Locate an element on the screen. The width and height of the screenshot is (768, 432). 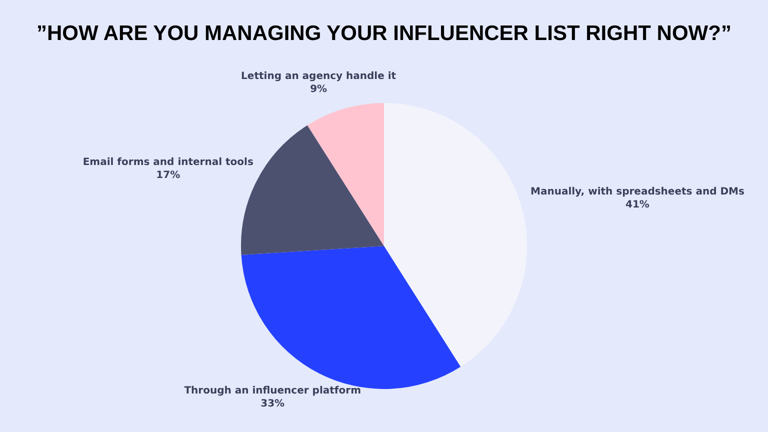
slice-label: Letting an agency handle it is located at coordinates (318, 76).